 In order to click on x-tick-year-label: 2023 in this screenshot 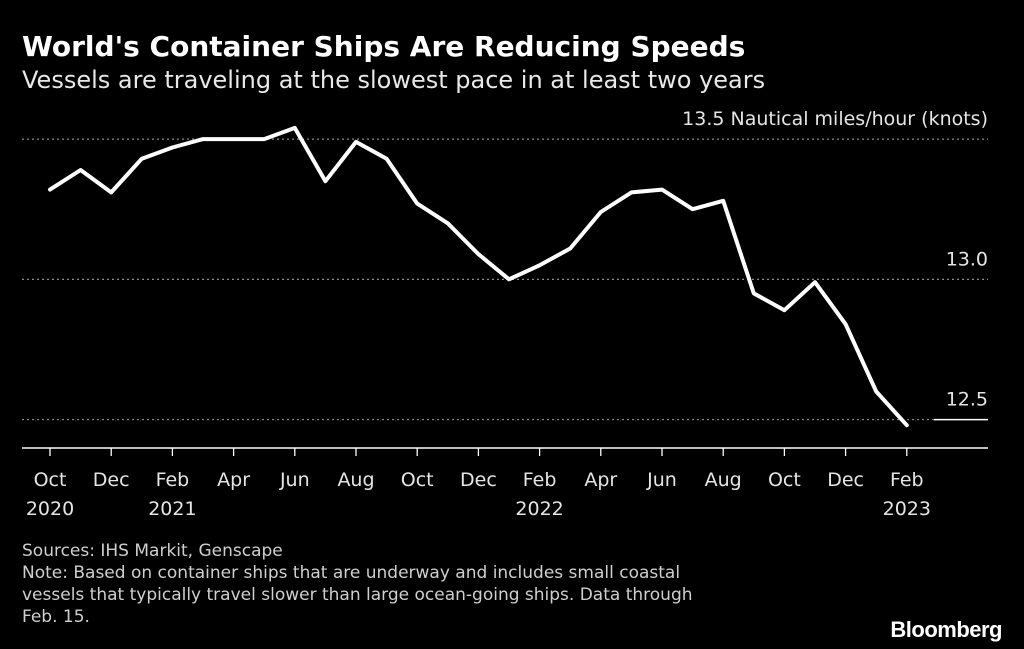, I will do `click(907, 509)`.